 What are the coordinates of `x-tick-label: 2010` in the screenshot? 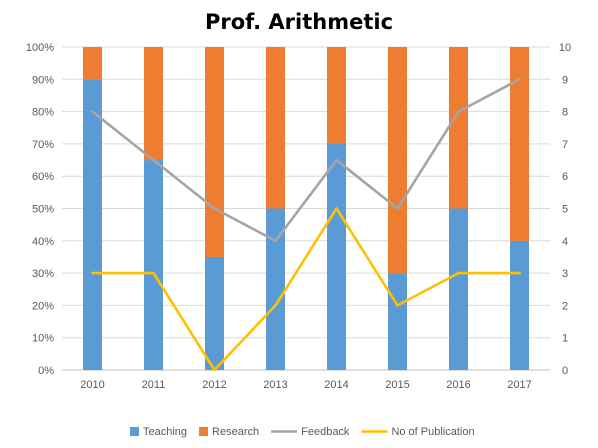 It's located at (92, 385).